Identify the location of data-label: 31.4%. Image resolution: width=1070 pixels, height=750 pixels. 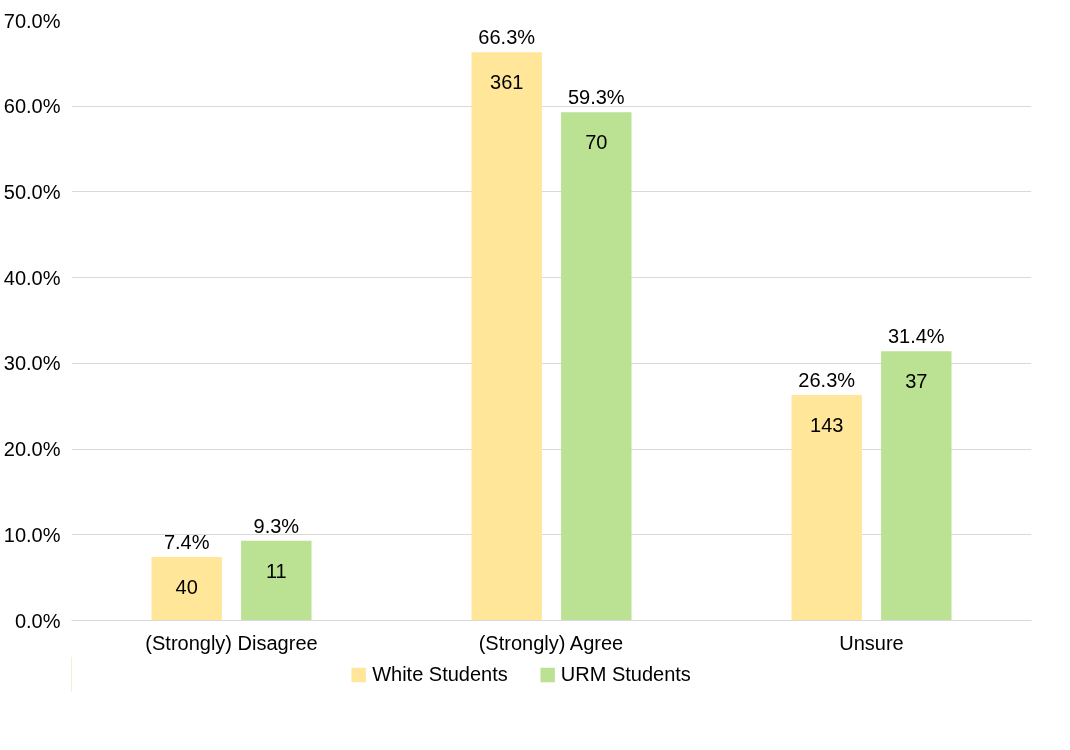
(916, 336).